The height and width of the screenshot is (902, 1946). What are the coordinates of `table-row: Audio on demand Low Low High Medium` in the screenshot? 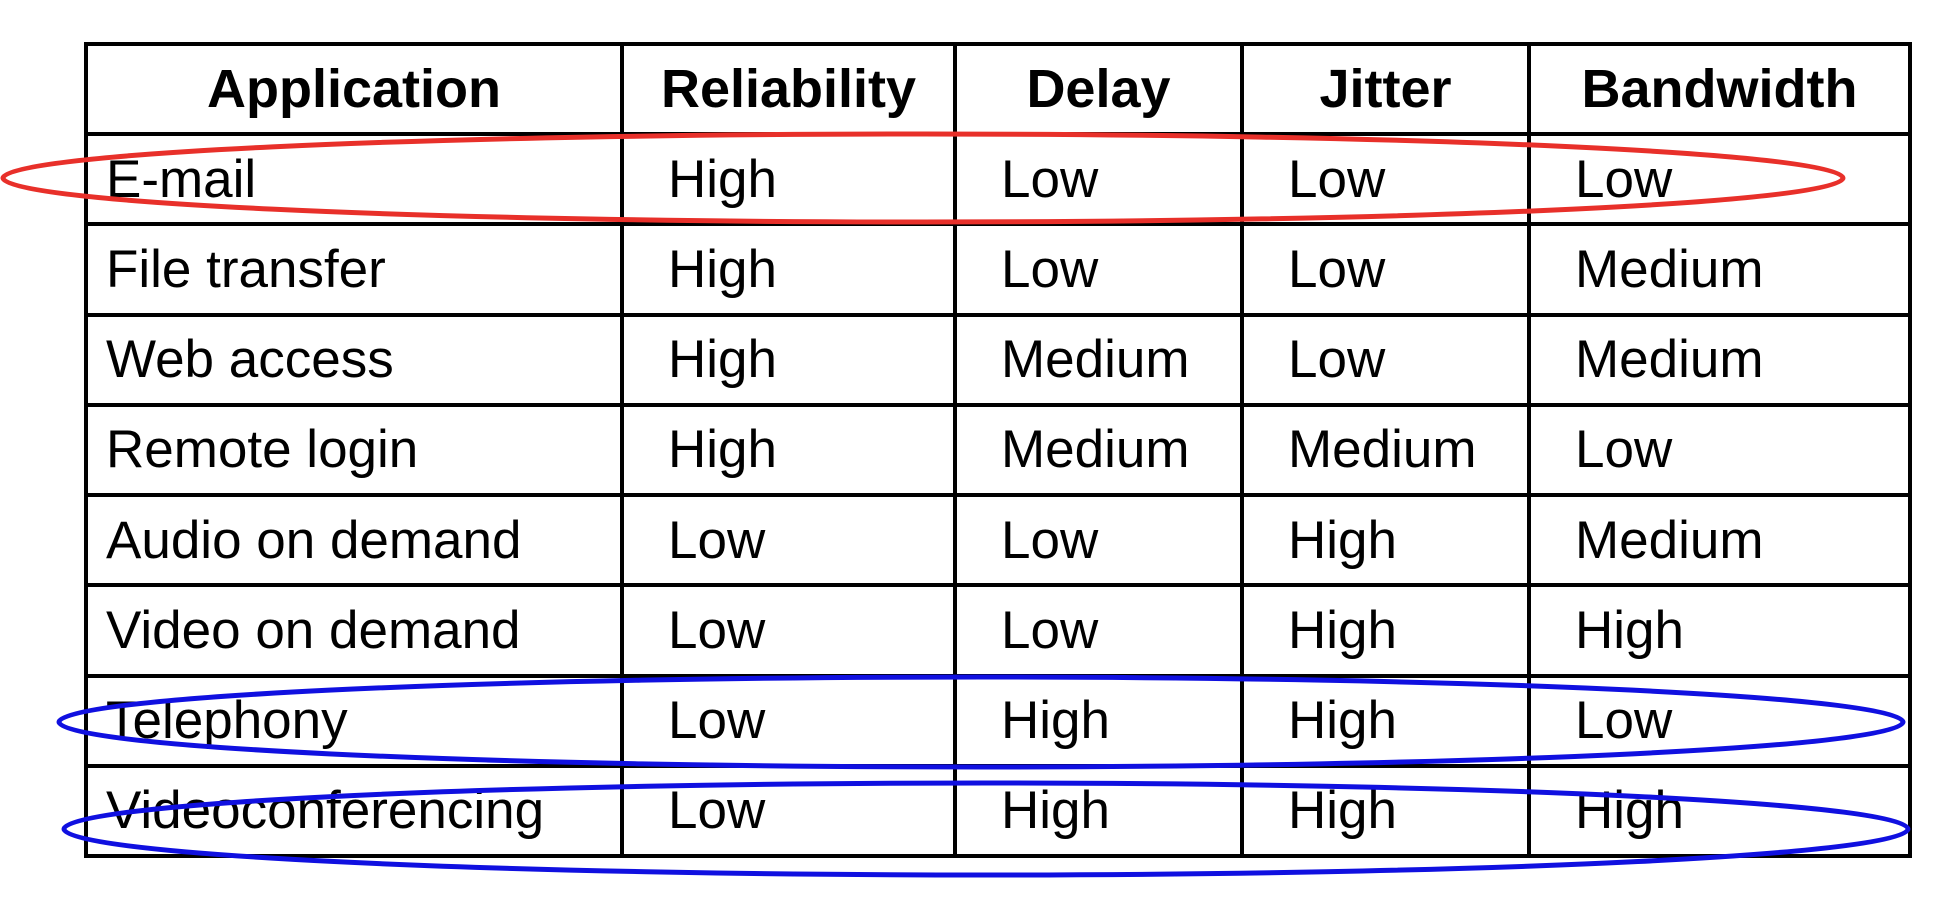 It's located at (998, 540).